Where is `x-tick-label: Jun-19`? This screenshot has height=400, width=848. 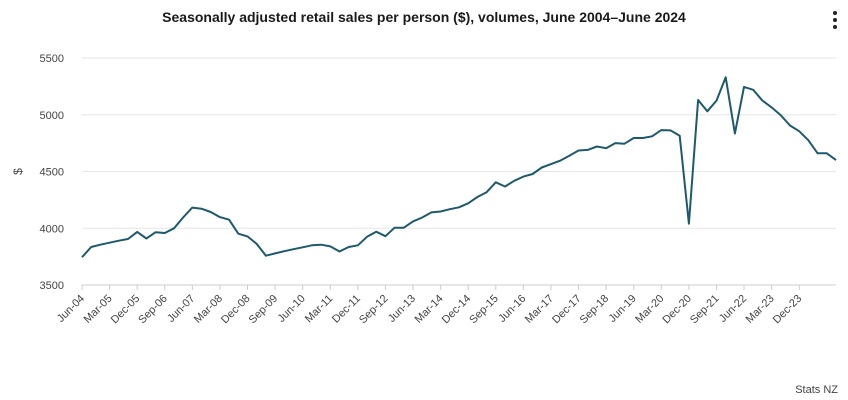 x-tick-label: Jun-19 is located at coordinates (623, 309).